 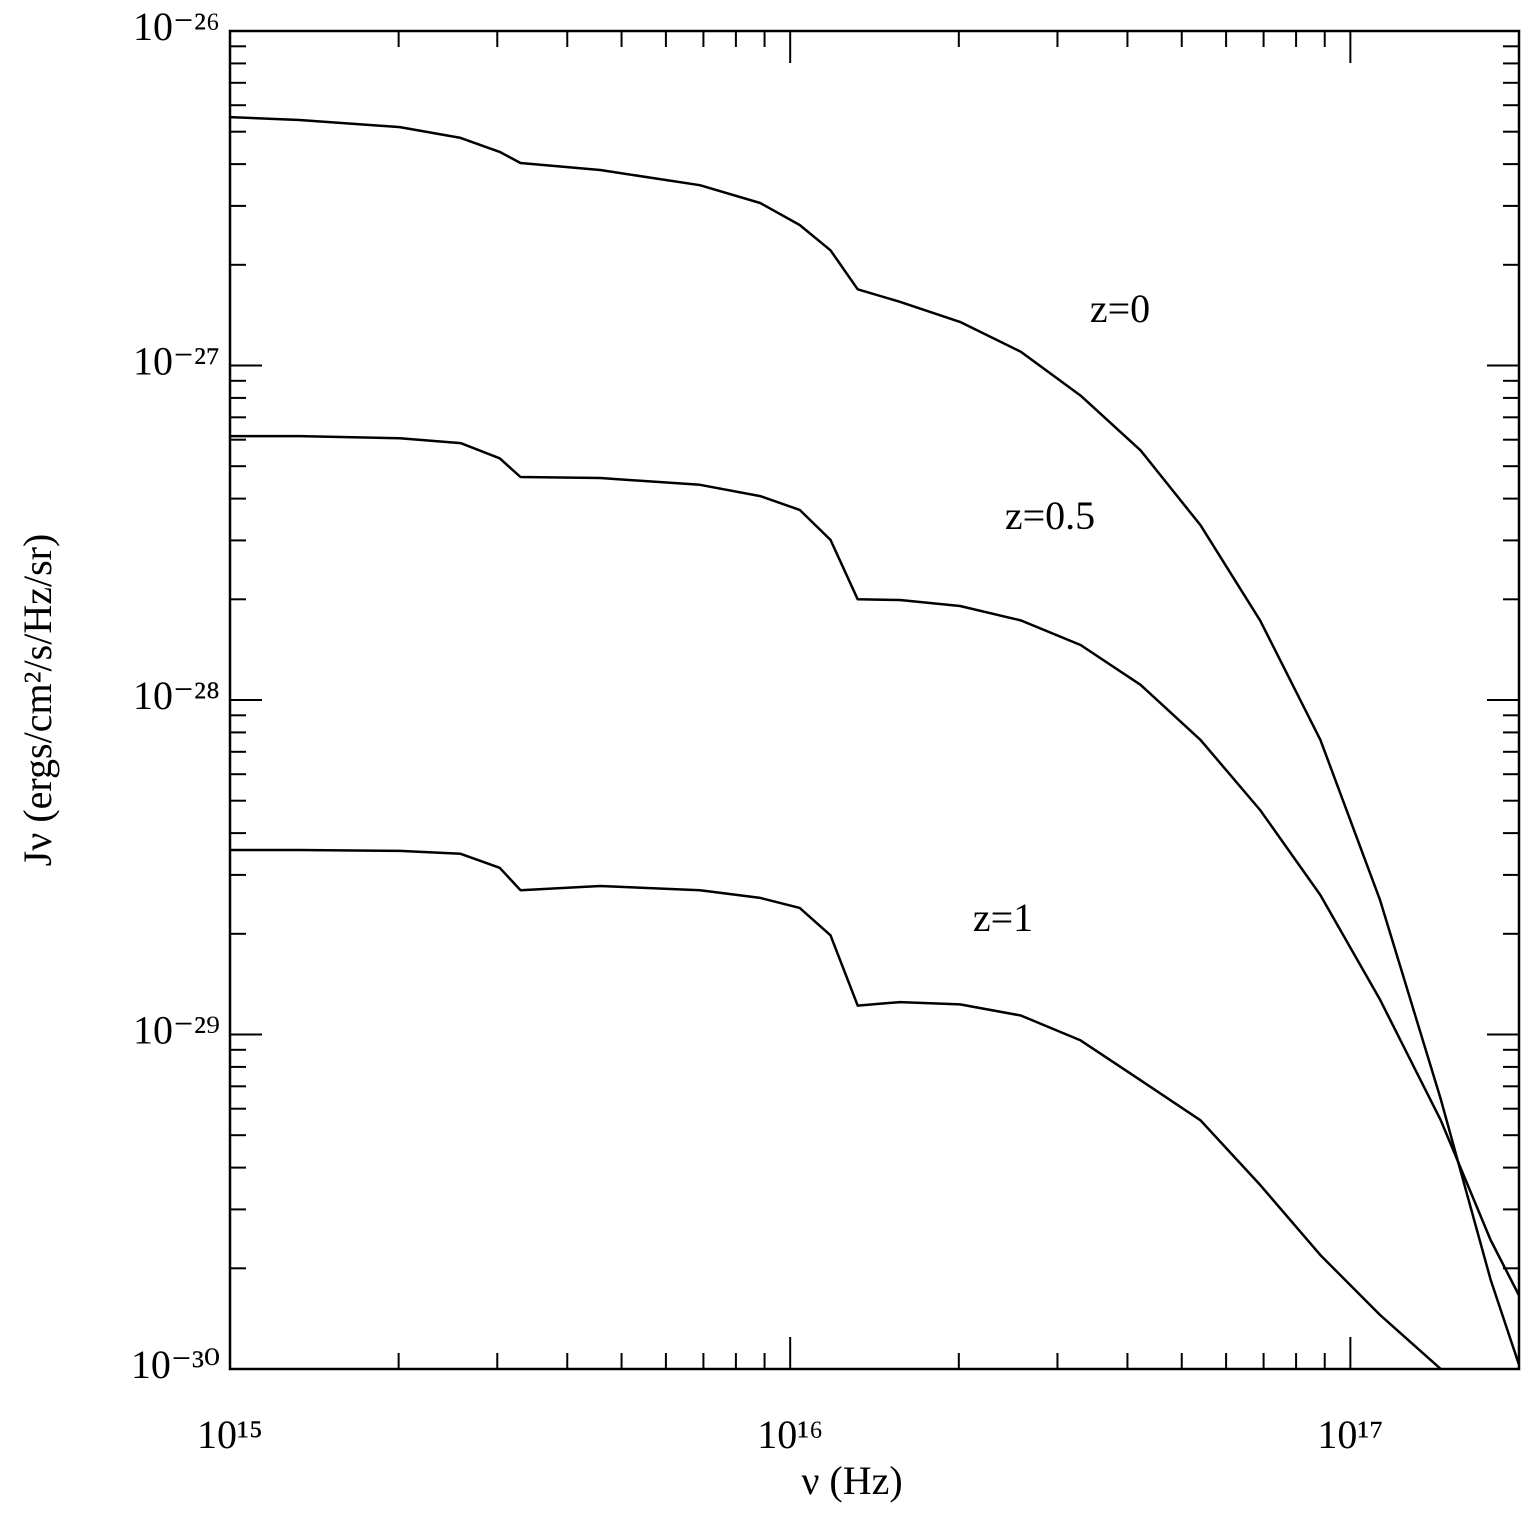 I want to click on x-tick-label: 10¹⁷, so click(x=1350, y=1434).